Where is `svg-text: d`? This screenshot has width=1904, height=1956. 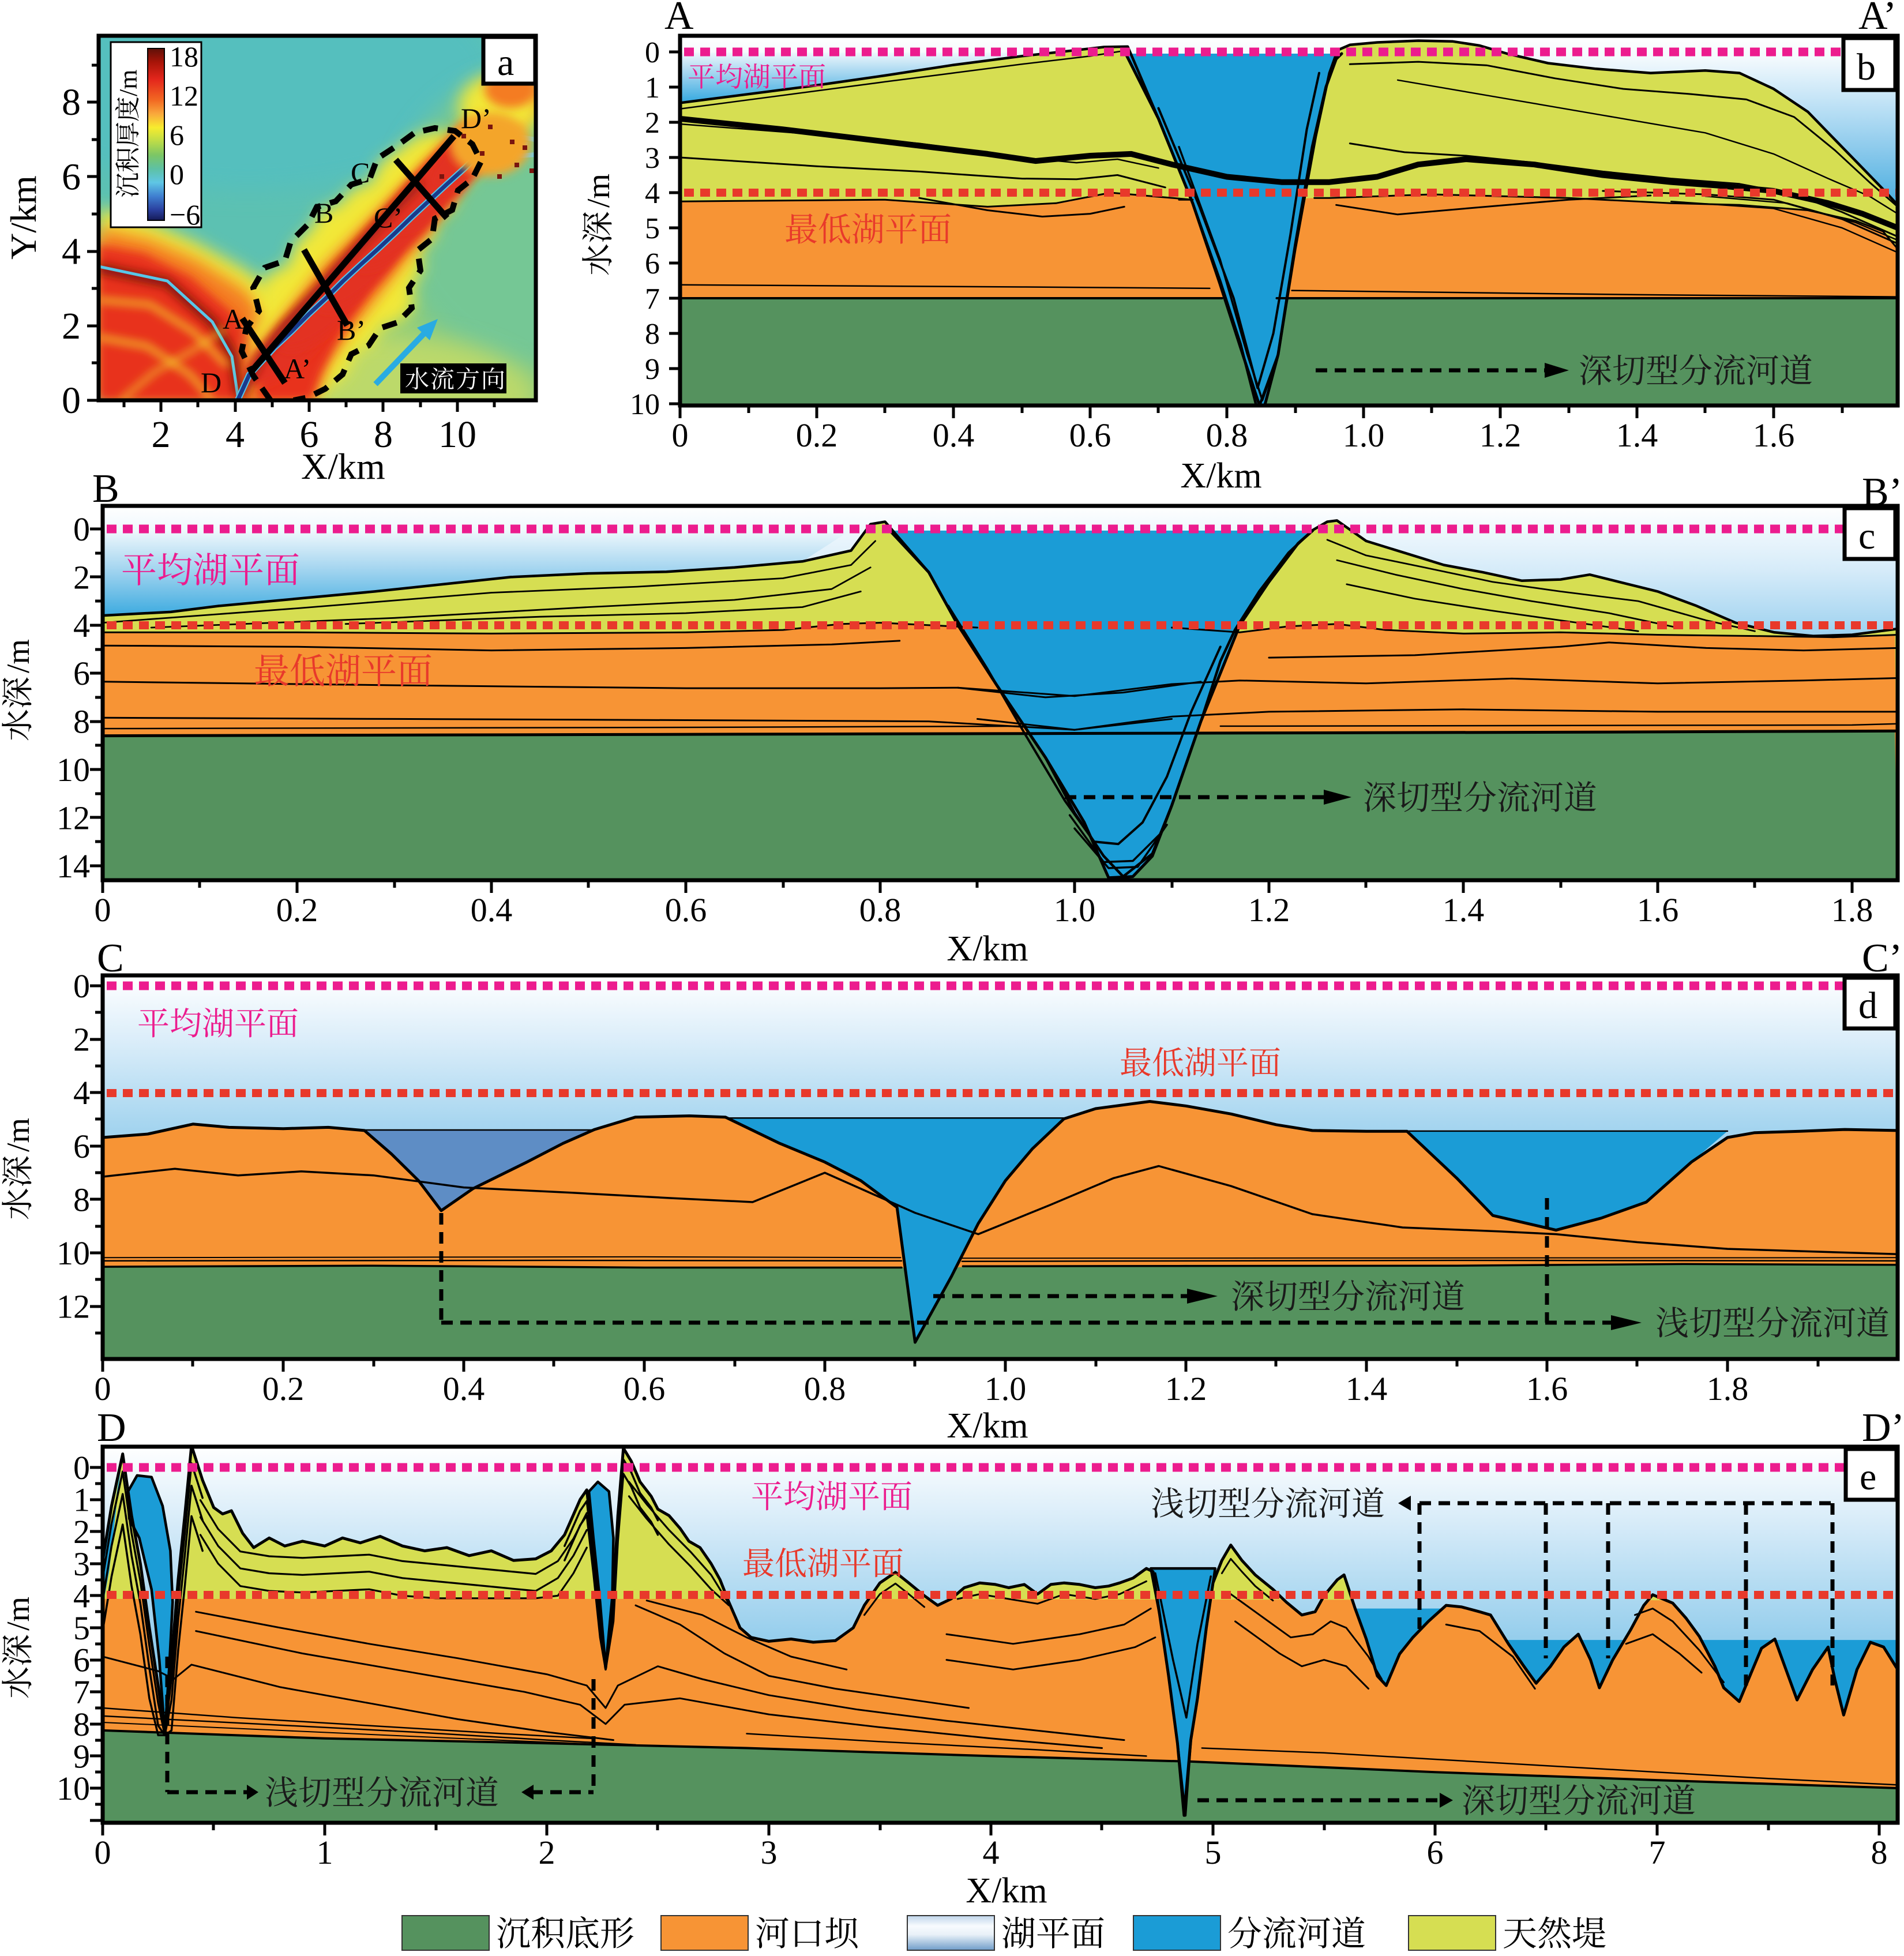
svg-text: d is located at coordinates (1867, 1006).